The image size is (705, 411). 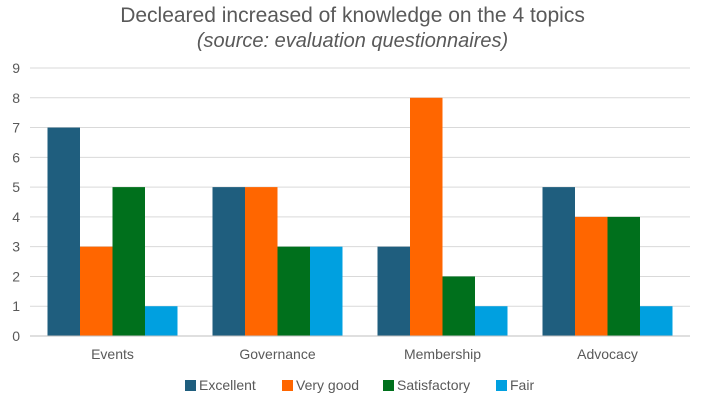 What do you see at coordinates (433, 385) in the screenshot?
I see `legend-label: Satisfactory` at bounding box center [433, 385].